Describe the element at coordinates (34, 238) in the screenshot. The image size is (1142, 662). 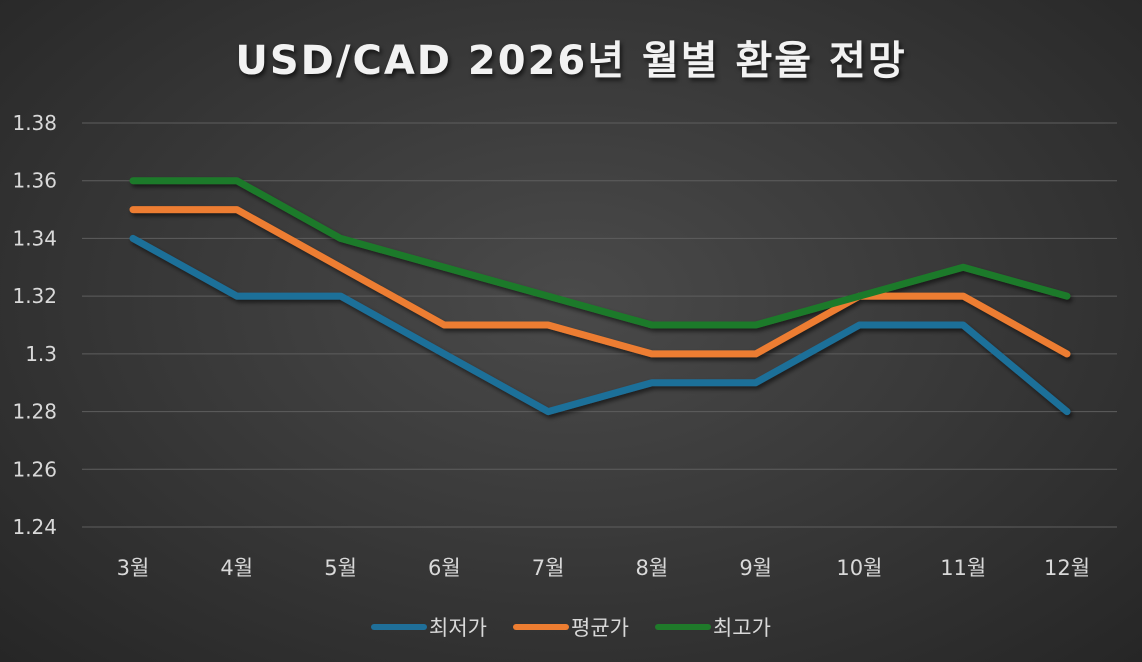
I see `y-tick-label: 1.34` at that location.